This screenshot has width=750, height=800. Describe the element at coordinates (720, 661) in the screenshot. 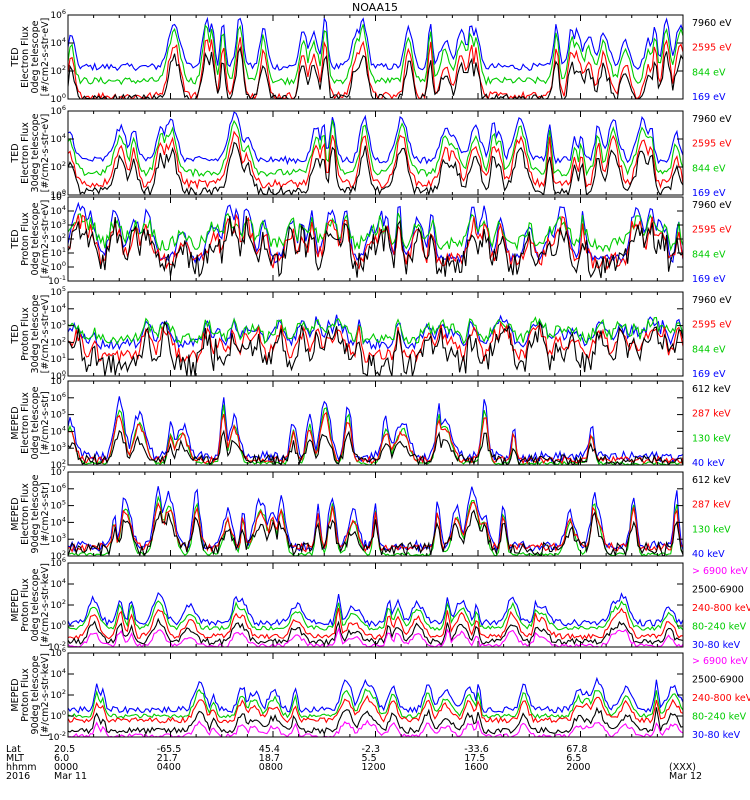

I see `legend-entry: > 6900 keV` at that location.